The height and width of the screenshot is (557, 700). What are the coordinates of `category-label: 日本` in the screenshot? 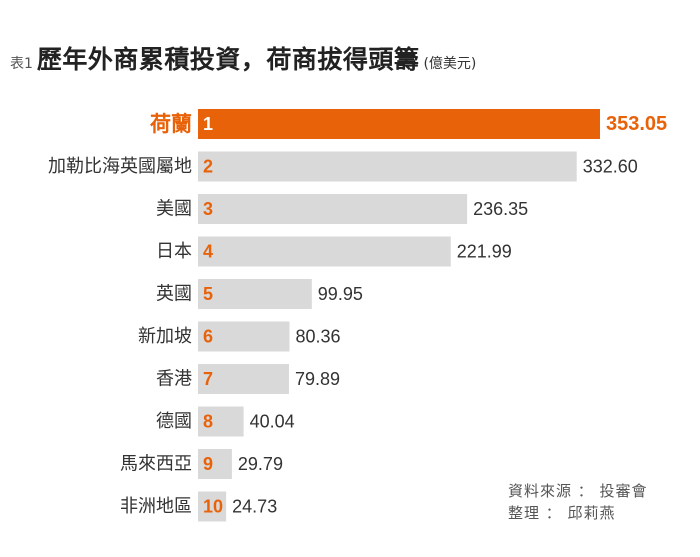 It's located at (174, 251).